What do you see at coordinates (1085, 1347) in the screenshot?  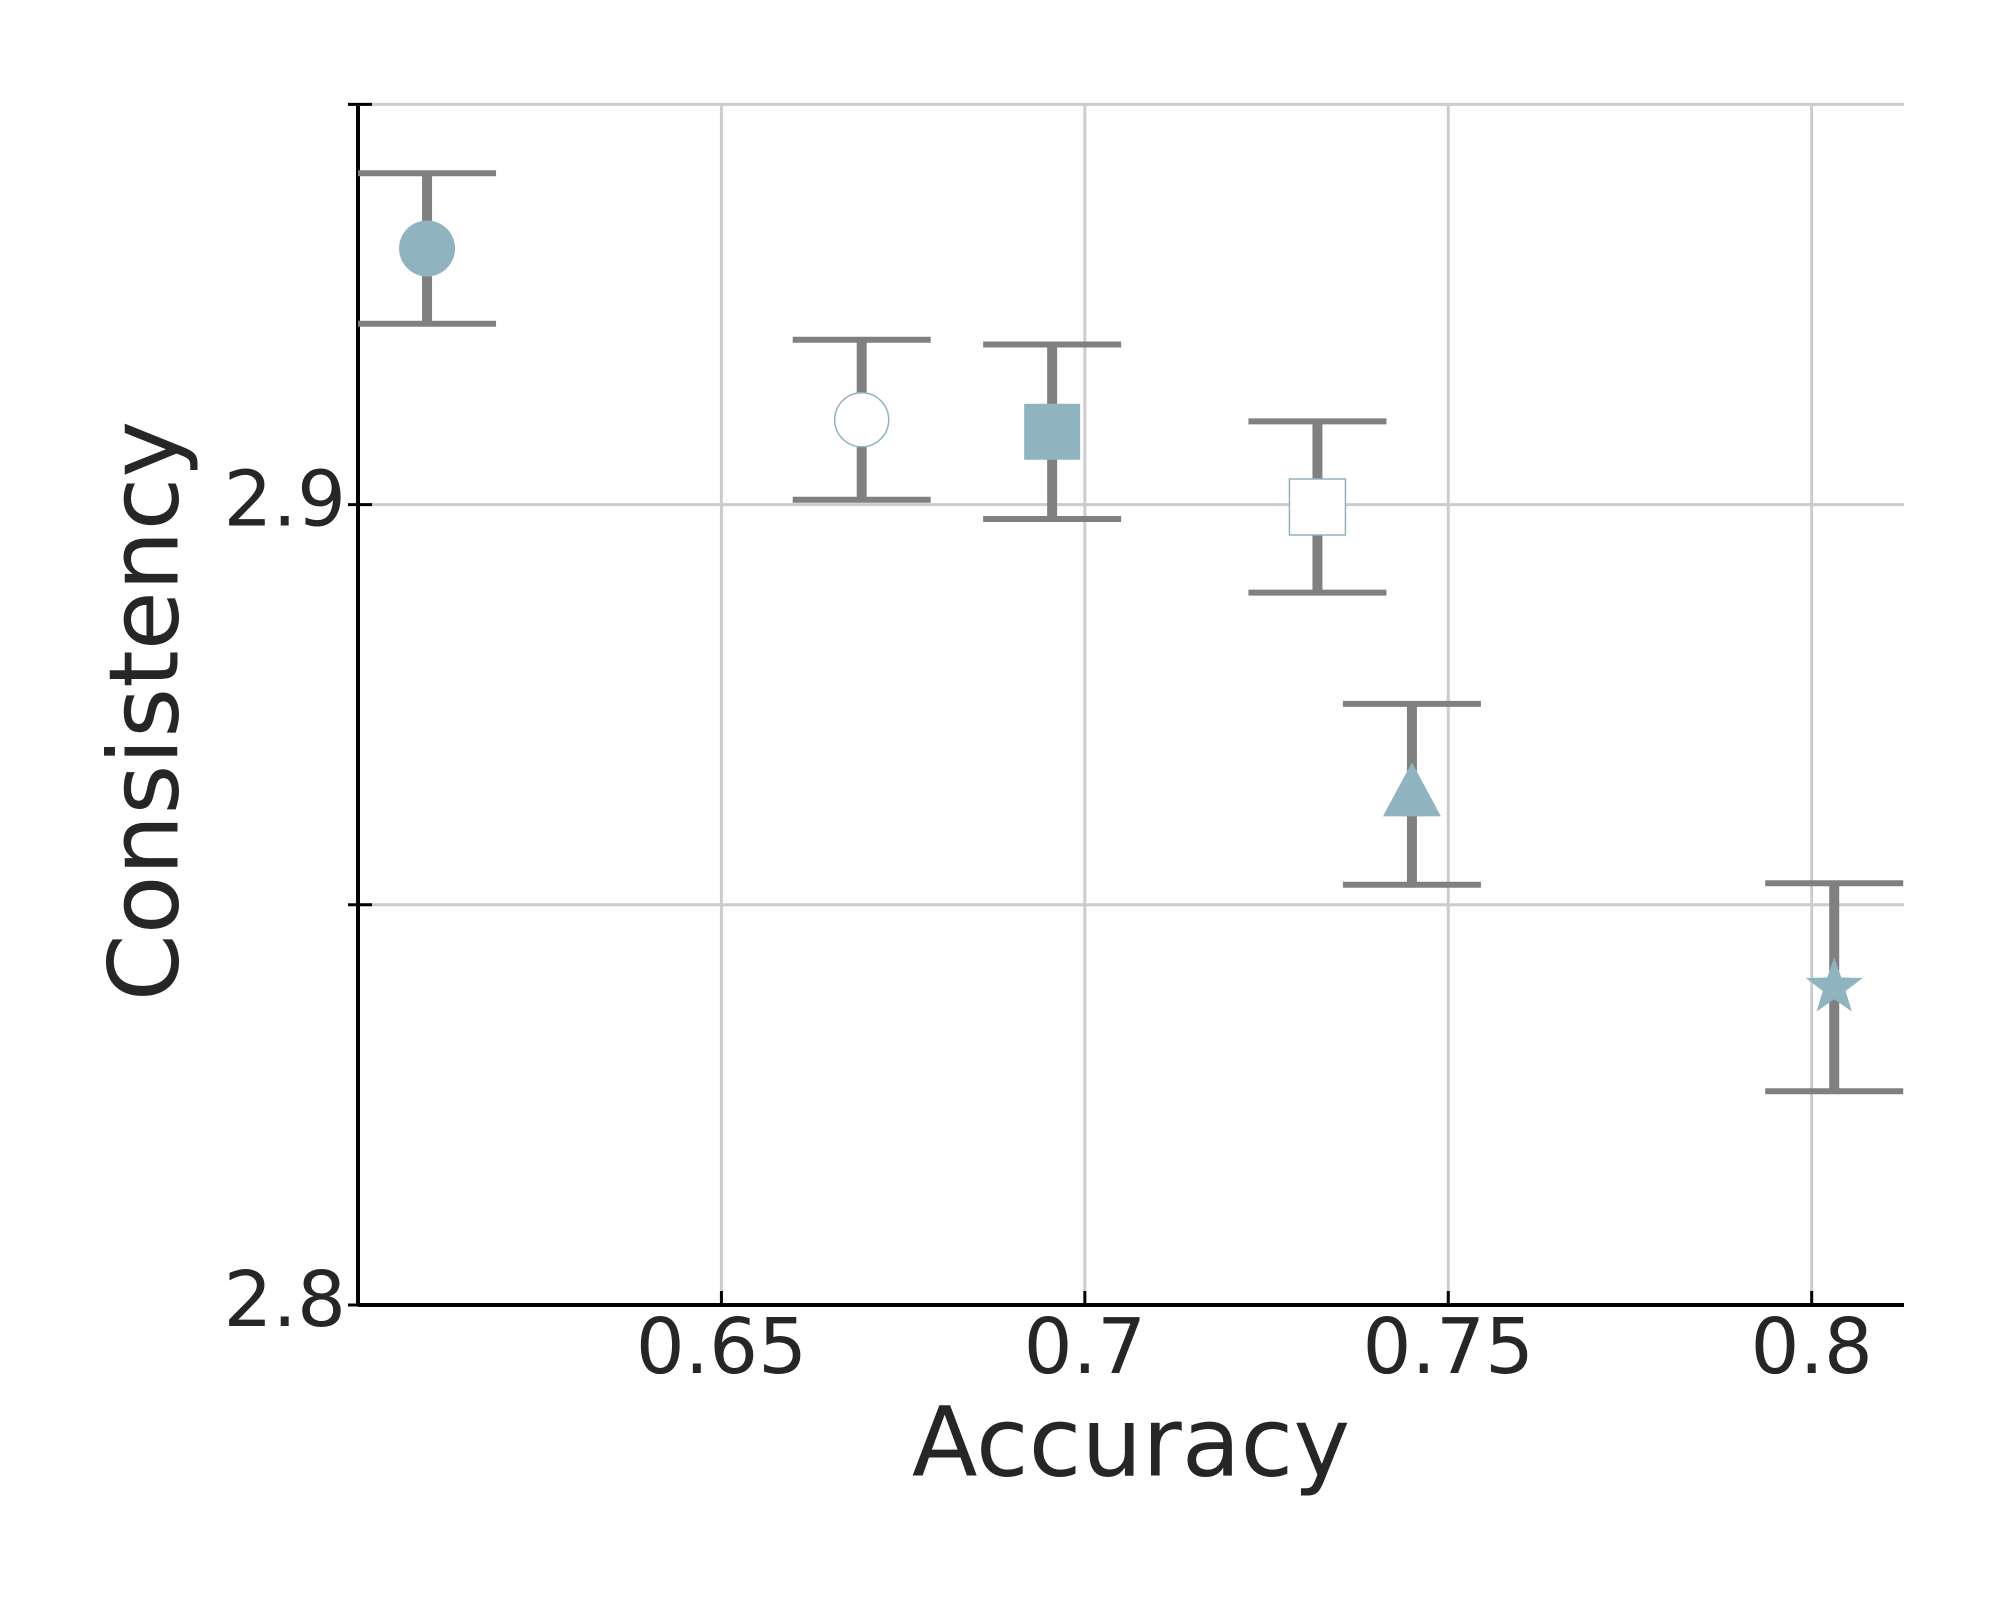 I see `x-tick-label: 0.7` at bounding box center [1085, 1347].